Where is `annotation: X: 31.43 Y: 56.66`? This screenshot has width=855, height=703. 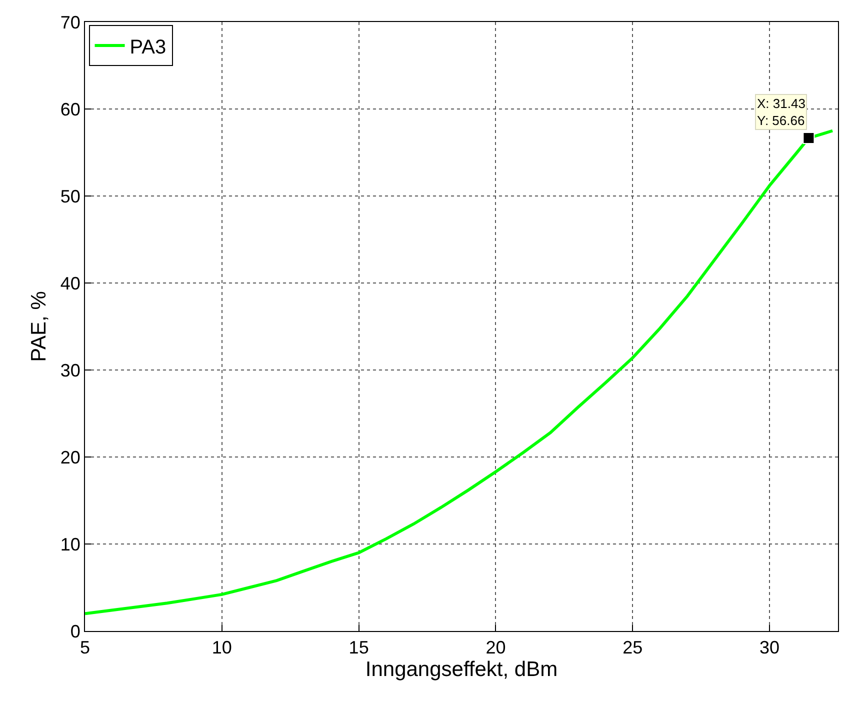
annotation: X: 31.43 Y: 56.66 is located at coordinates (781, 112).